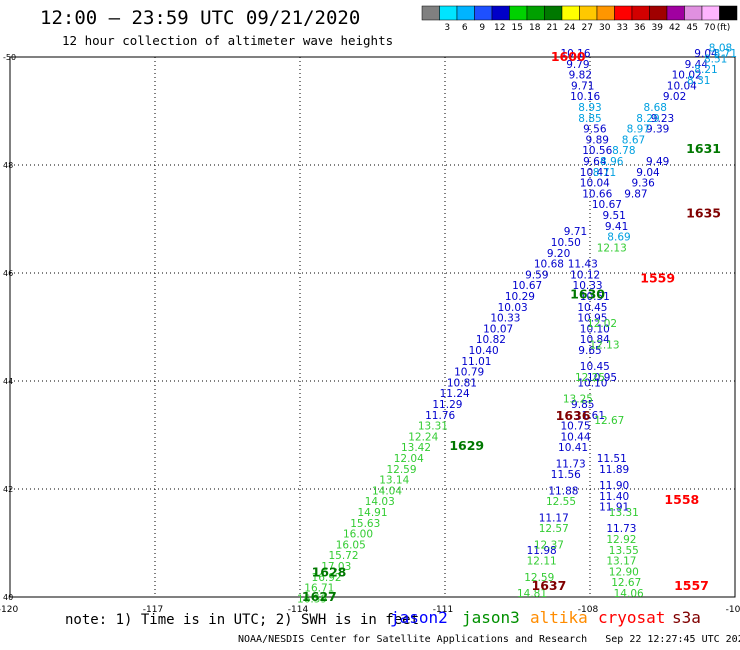 Image resolution: width=740 pixels, height=650 pixels. I want to click on y-tick-label: 42, so click(8, 489).